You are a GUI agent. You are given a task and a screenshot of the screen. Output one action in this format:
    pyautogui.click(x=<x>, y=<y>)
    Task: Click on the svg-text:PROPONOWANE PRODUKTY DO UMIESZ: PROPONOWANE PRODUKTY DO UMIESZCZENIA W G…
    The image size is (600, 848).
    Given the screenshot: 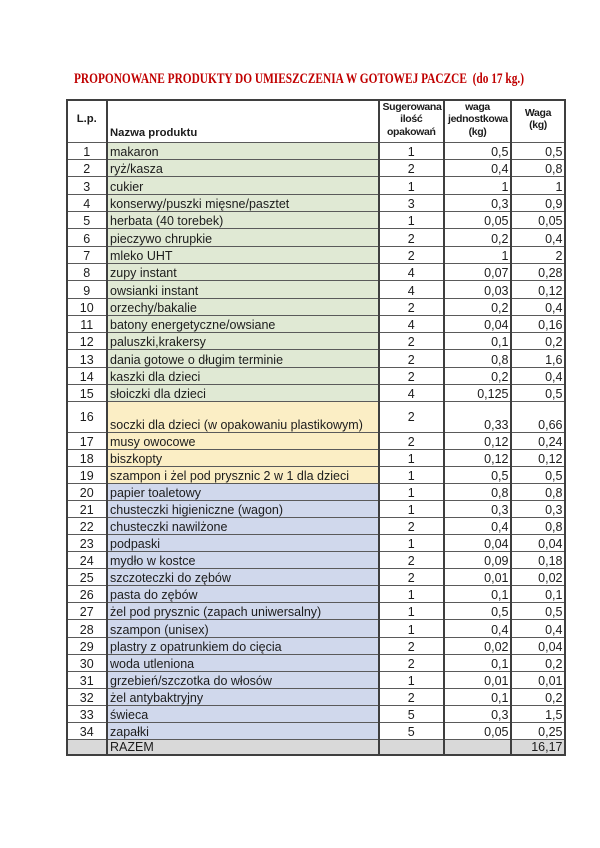 What is the action you would take?
    pyautogui.click(x=299, y=79)
    